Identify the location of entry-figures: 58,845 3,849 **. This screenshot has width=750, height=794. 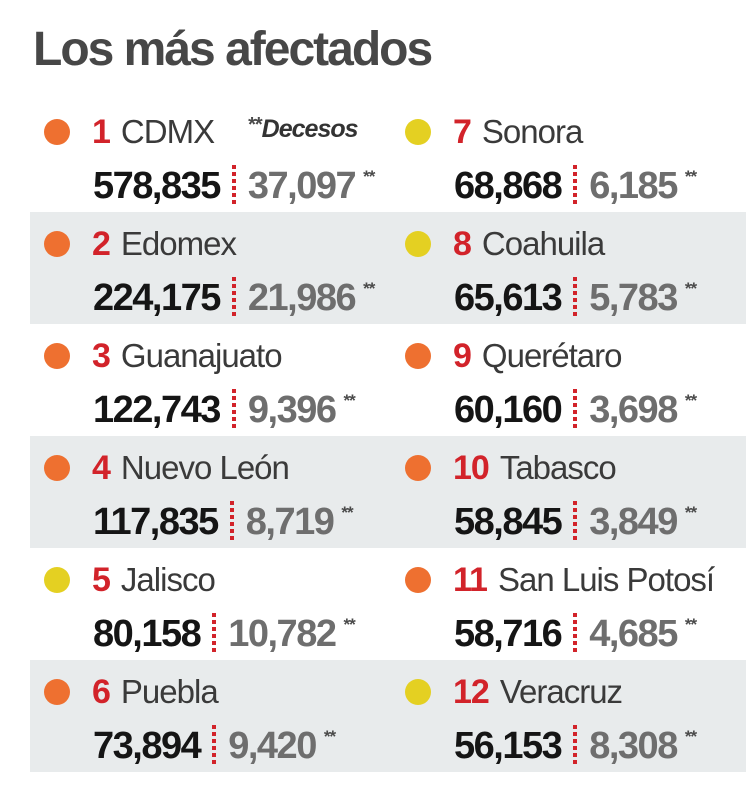
(600, 522).